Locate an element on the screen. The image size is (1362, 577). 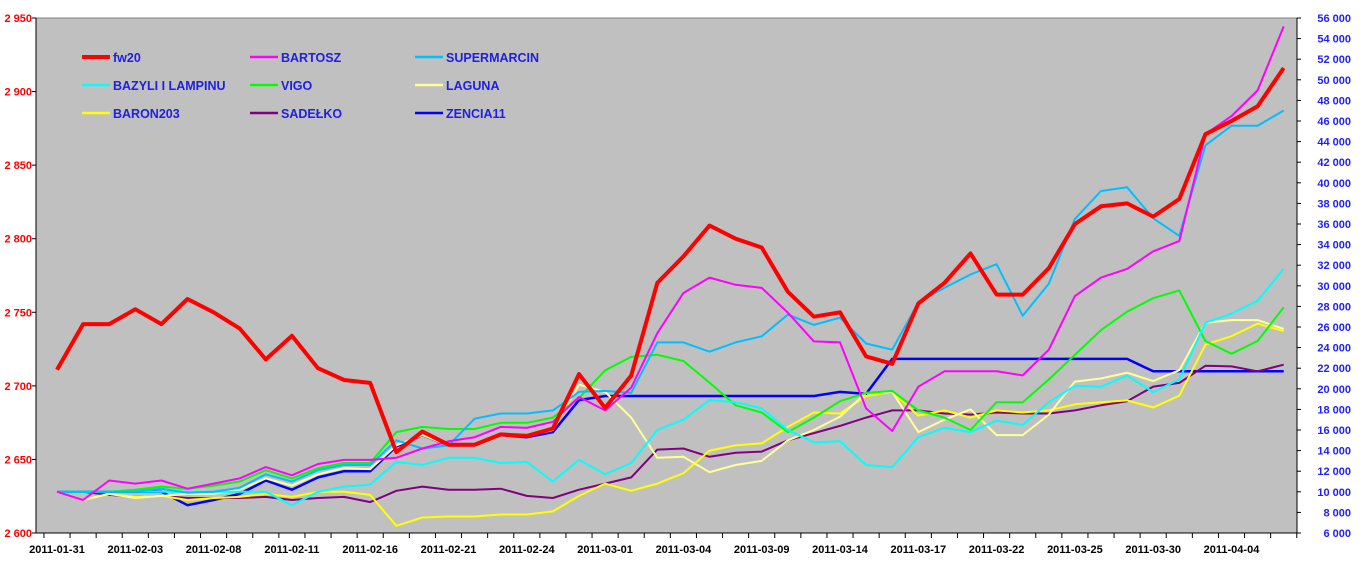
right-tick-label: 38 000 is located at coordinates (1334, 204).